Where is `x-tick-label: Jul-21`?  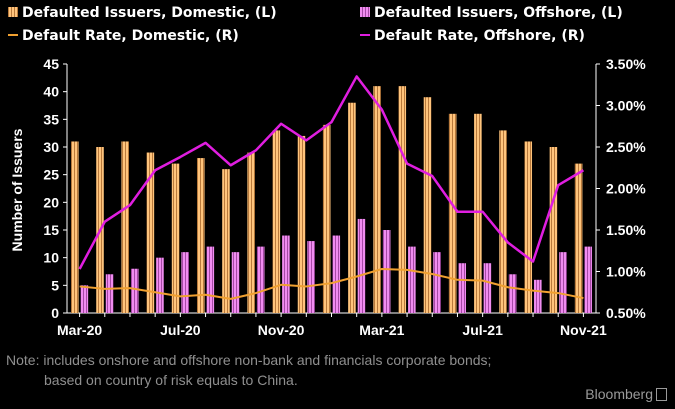 x-tick-label: Jul-21 is located at coordinates (482, 330).